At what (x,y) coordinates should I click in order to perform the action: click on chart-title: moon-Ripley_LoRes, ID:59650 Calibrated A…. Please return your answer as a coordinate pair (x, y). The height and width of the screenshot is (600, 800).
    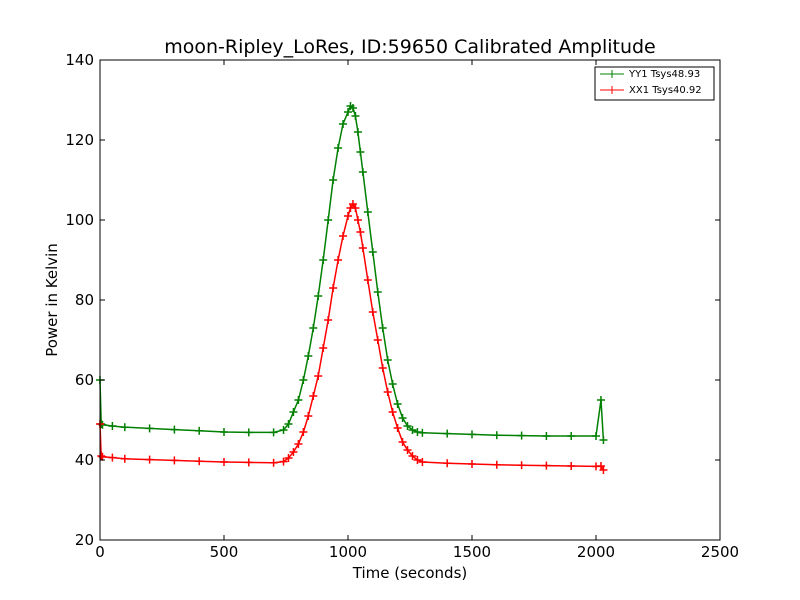
    Looking at the image, I should click on (410, 47).